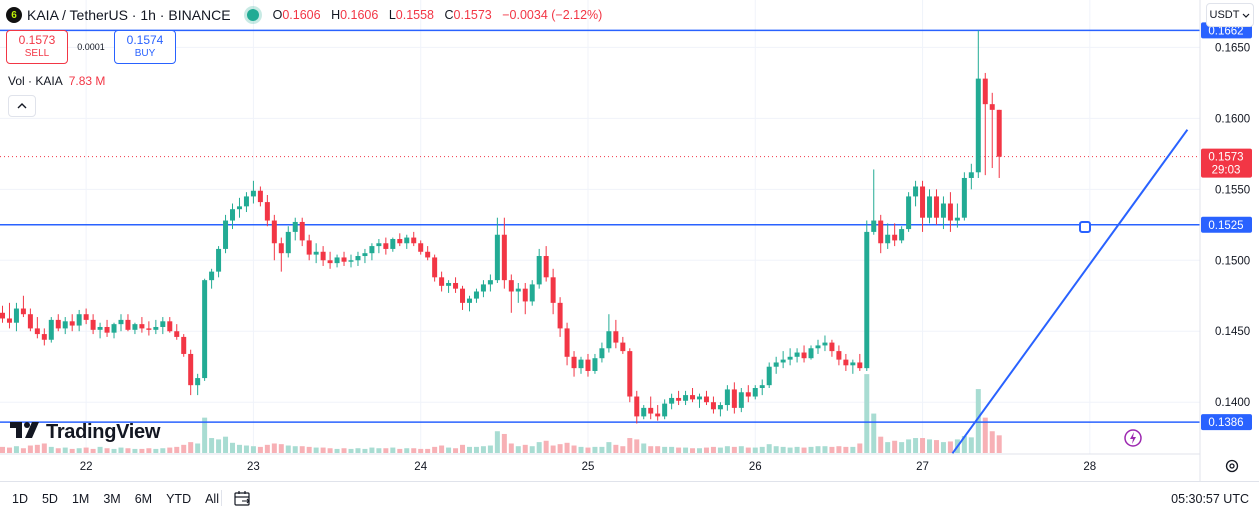 The width and height of the screenshot is (1259, 507). Describe the element at coordinates (1232, 225) in the screenshot. I see `price-axis: 0.1650 0.1600 0.1550 0.1500 0.1450 0.1400` at that location.